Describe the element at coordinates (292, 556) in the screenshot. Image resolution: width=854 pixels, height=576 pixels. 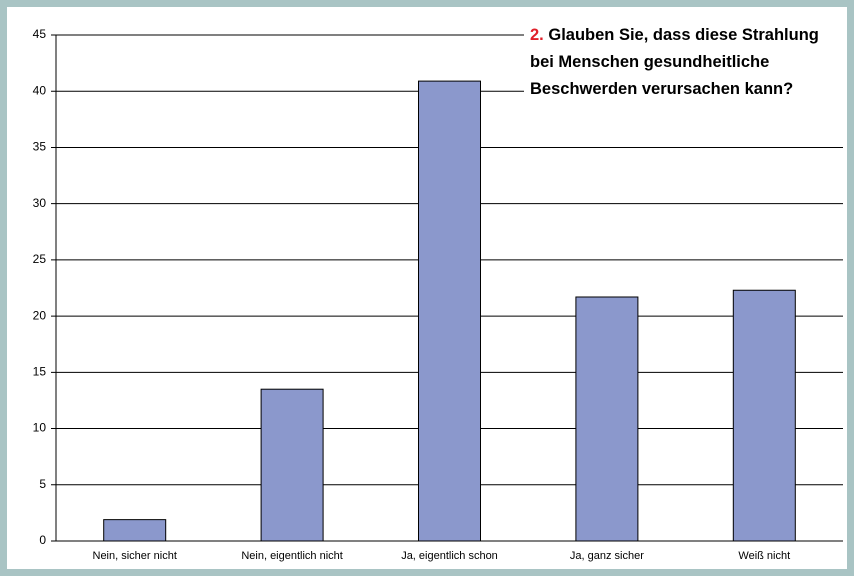
I see `x-tick-label: Nein, eigentlich nicht` at that location.